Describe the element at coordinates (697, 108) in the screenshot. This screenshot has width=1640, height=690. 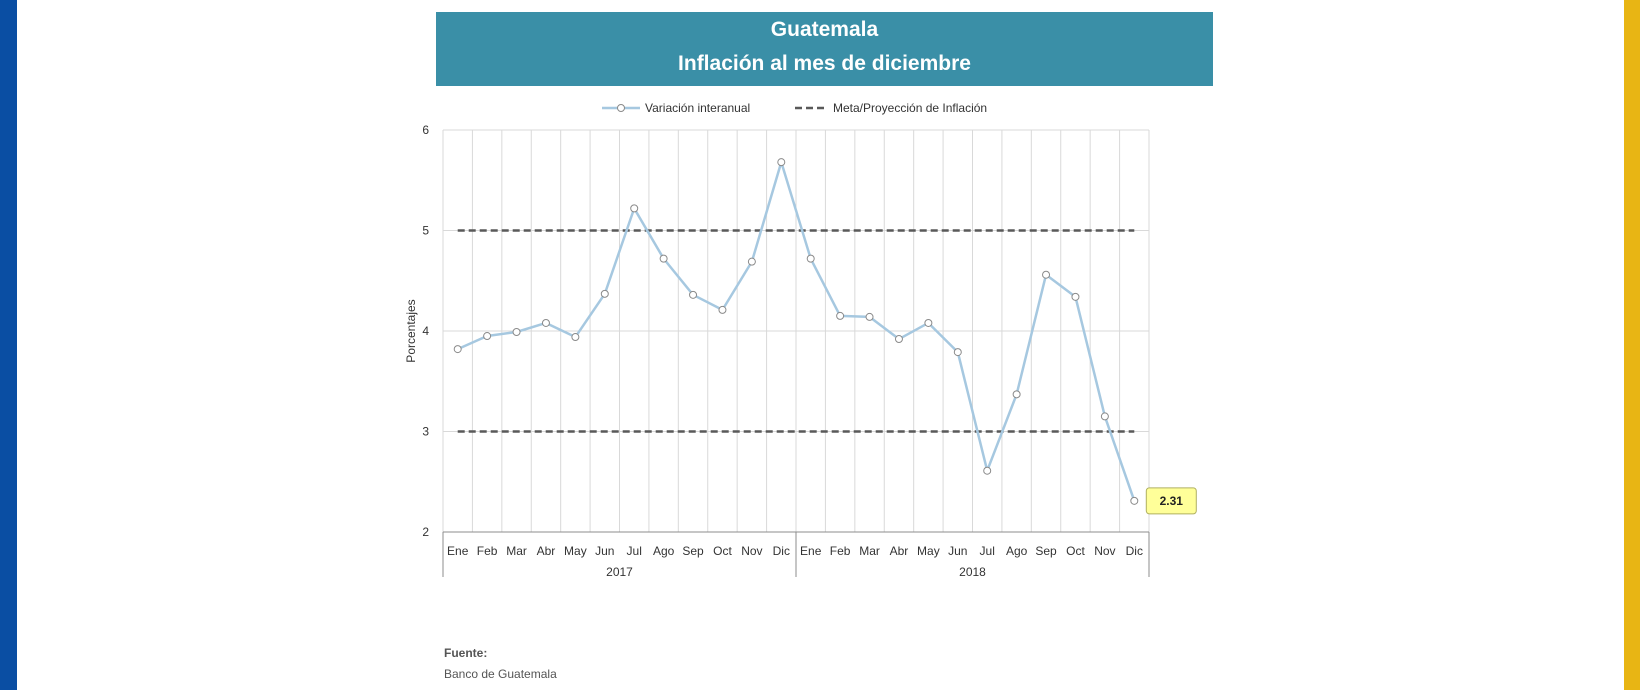
I see `legend-series-label: Variación interanual` at that location.